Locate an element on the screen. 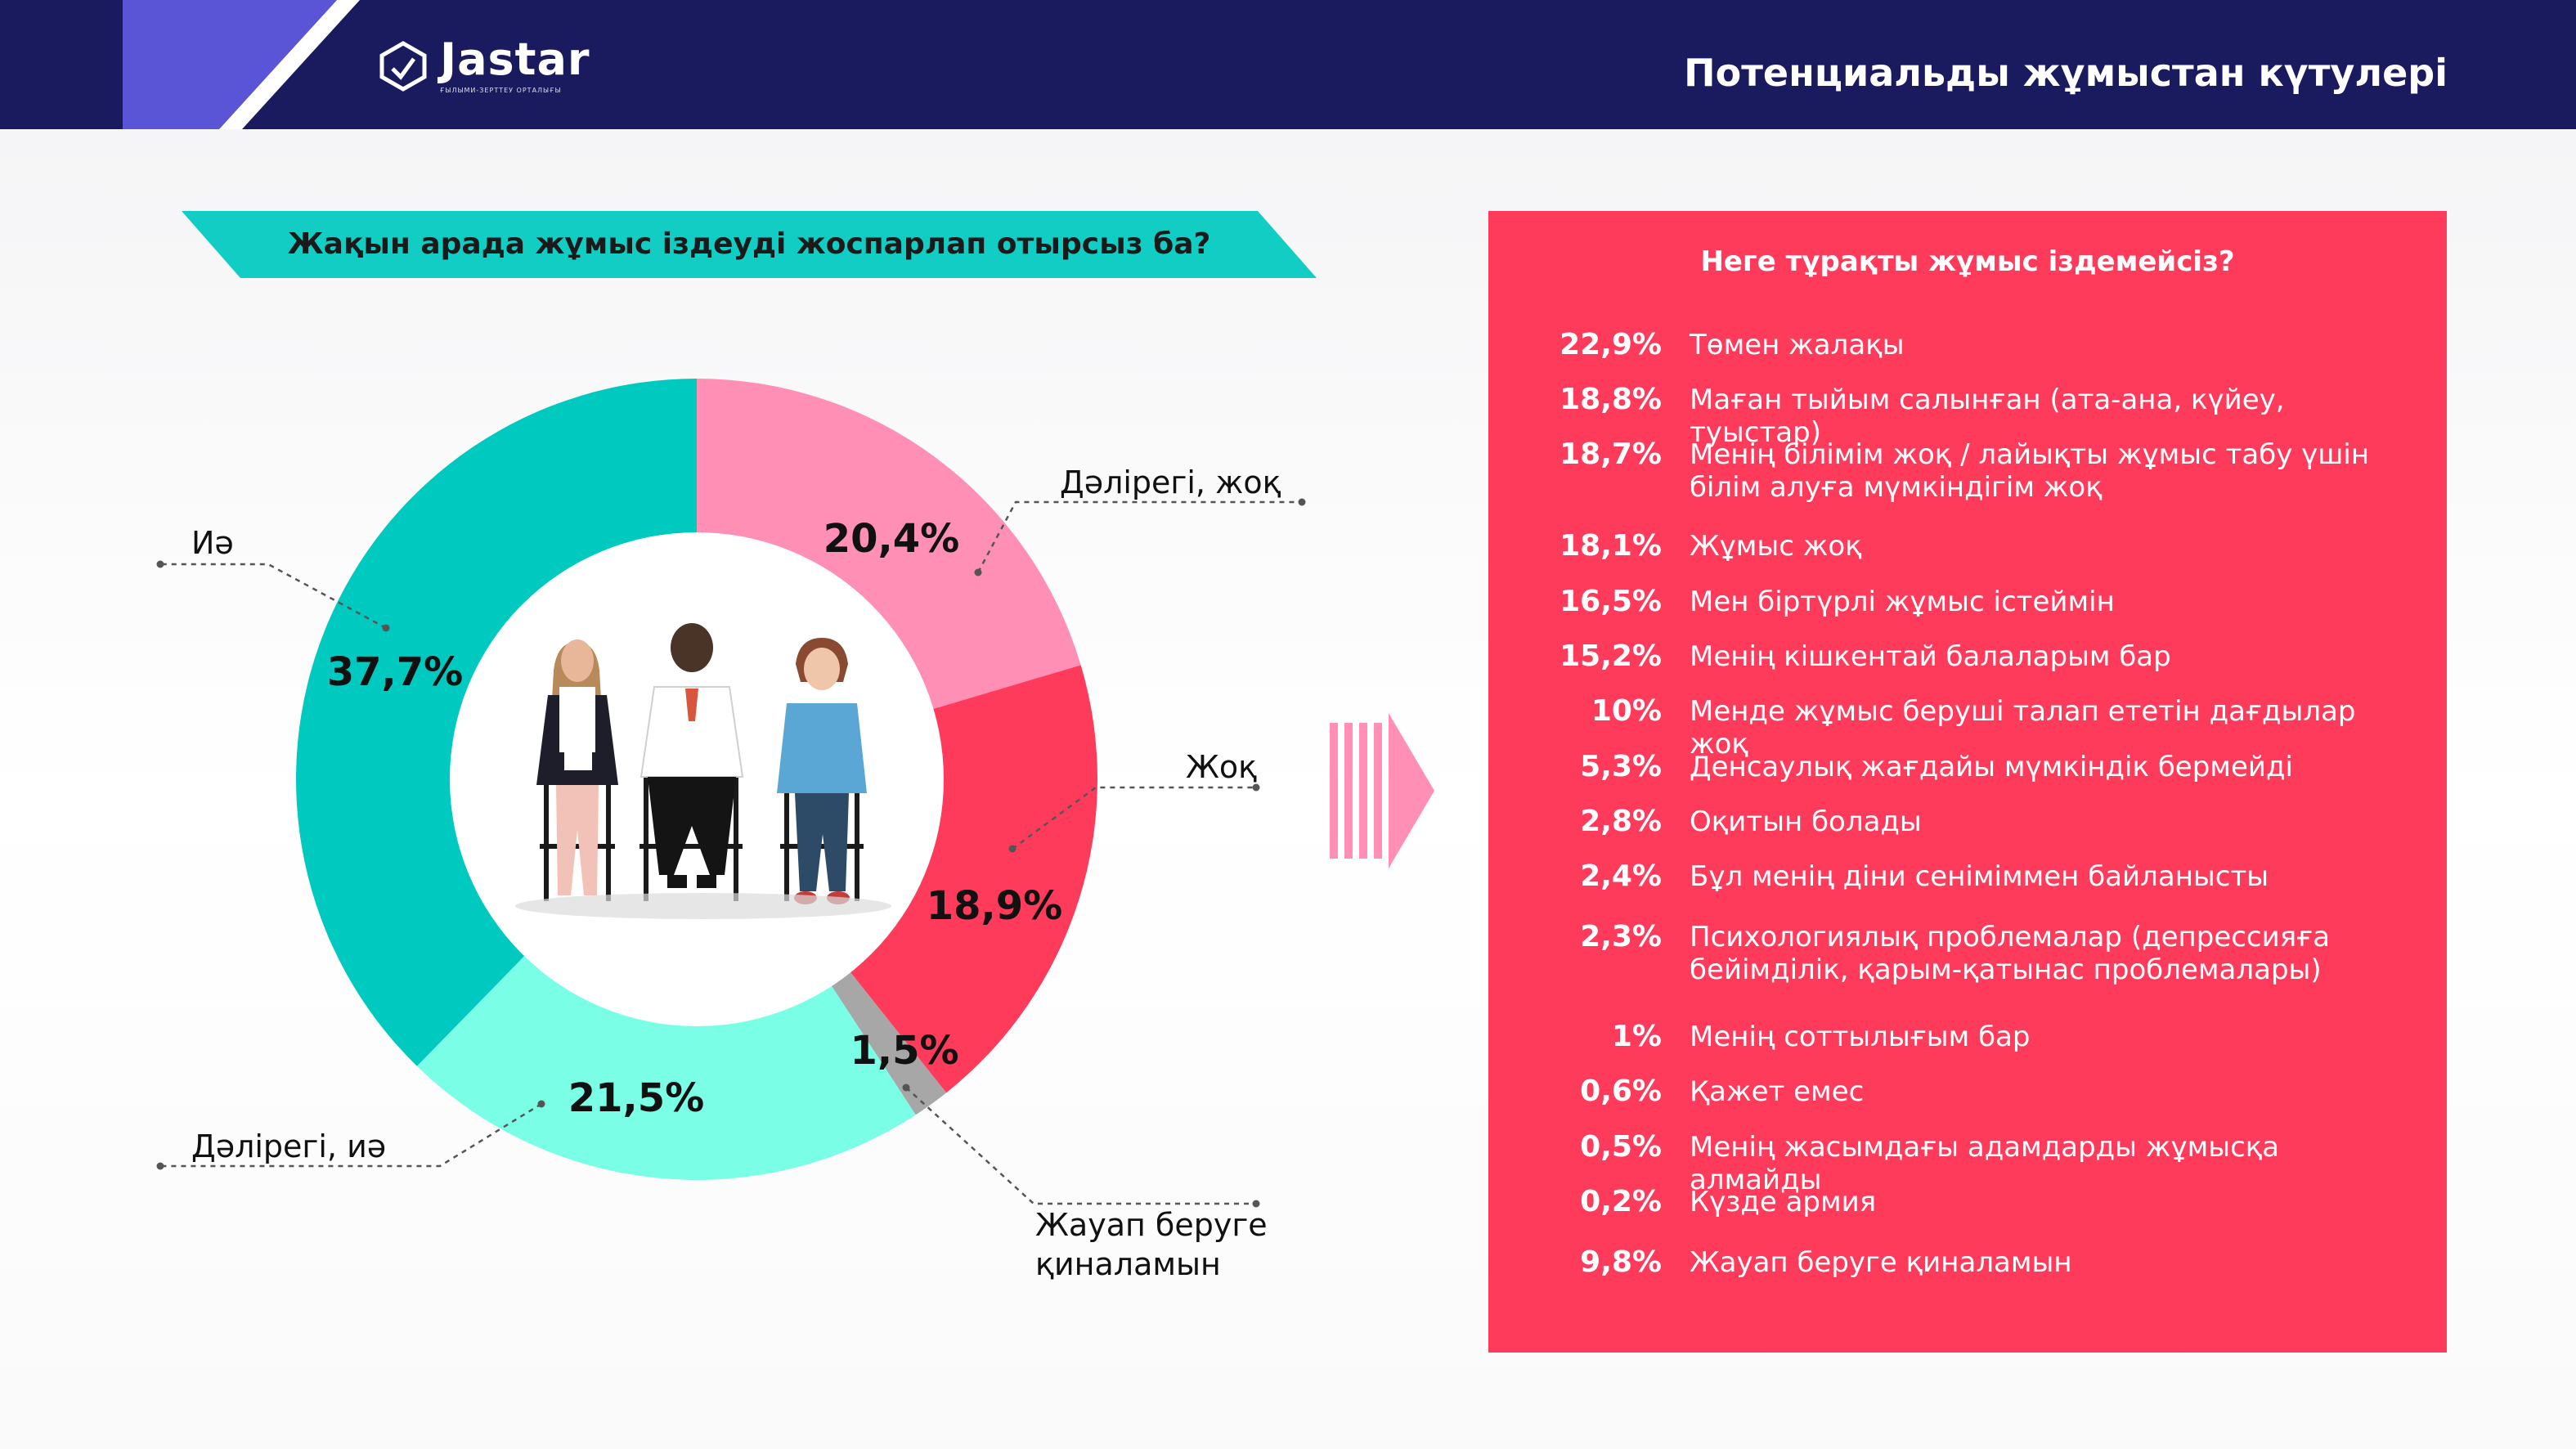 Image resolution: width=2576 pixels, height=1449 pixels. slice-value-label: 21,5% is located at coordinates (637, 1098).